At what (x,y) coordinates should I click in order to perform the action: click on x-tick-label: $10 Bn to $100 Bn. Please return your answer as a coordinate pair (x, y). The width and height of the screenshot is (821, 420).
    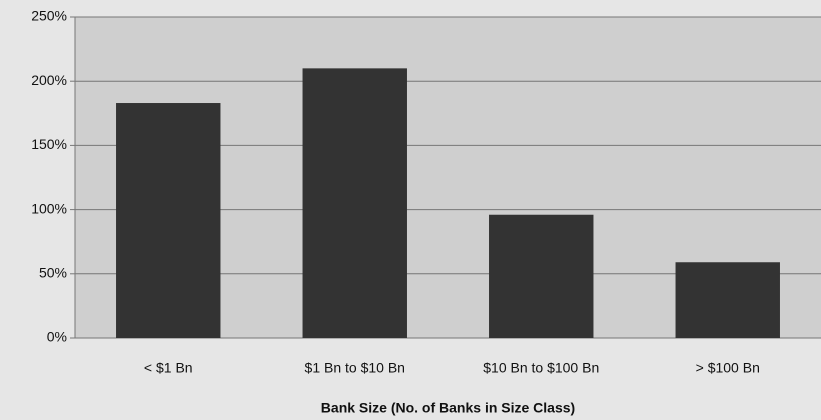
    Looking at the image, I should click on (541, 368).